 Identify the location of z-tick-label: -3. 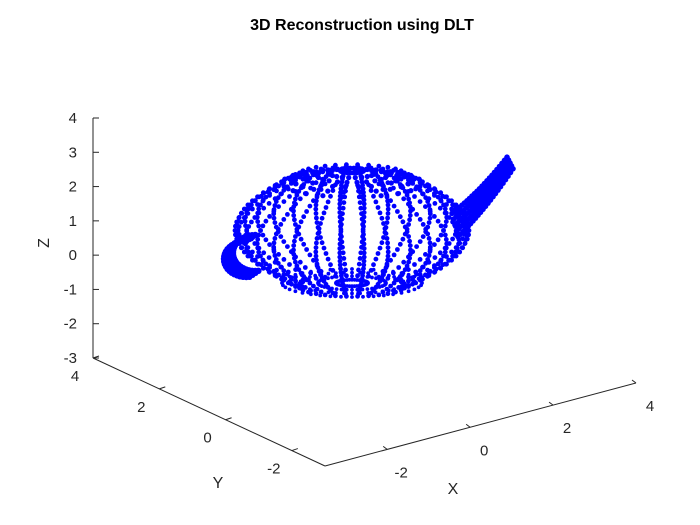
(70, 358).